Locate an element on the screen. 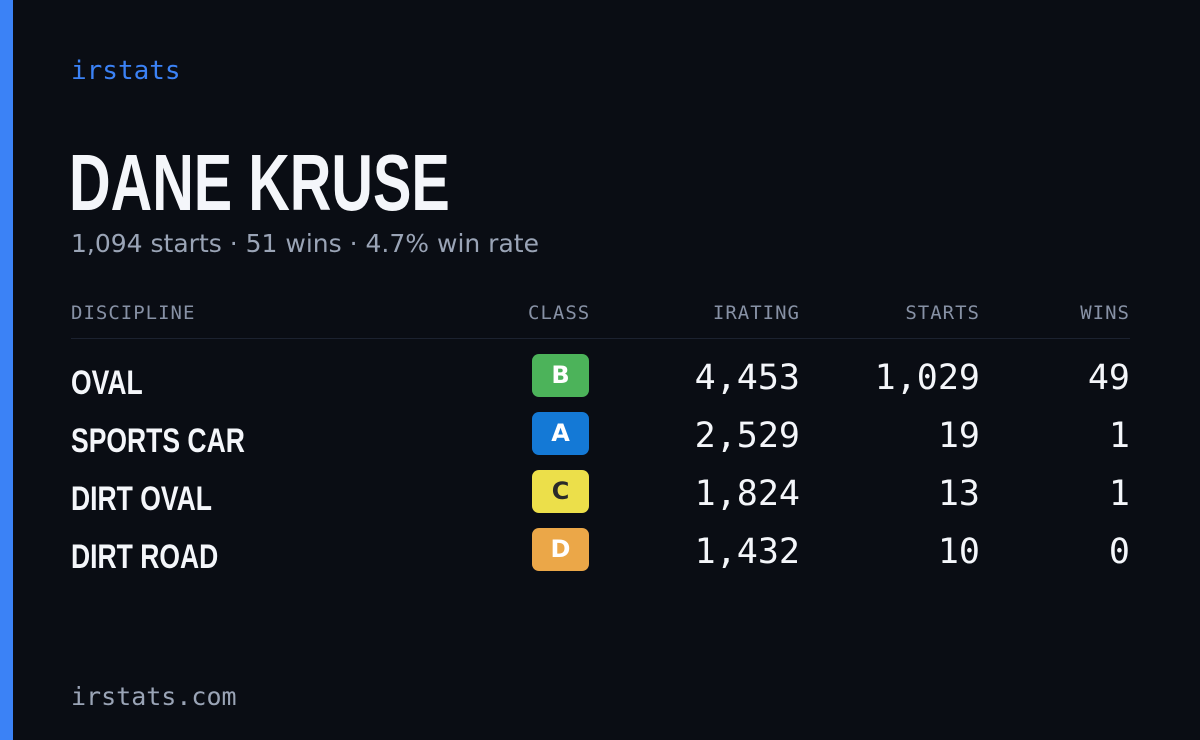  header-irating: IRATING is located at coordinates (756, 313).